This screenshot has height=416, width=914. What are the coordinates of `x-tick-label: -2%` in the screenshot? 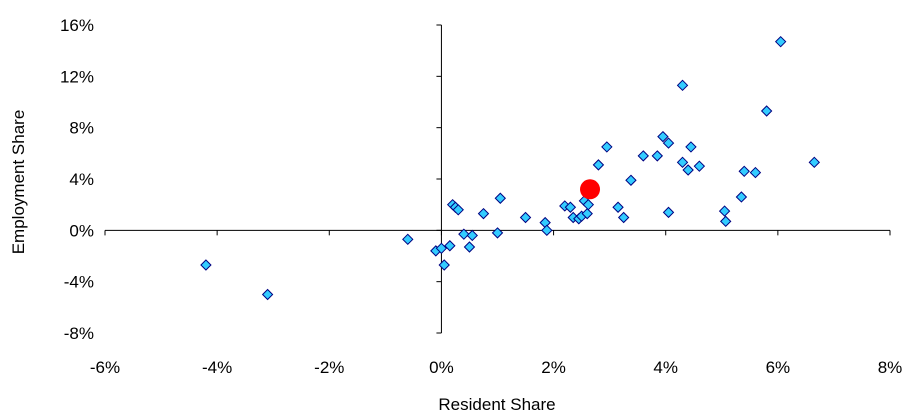 It's located at (329, 367).